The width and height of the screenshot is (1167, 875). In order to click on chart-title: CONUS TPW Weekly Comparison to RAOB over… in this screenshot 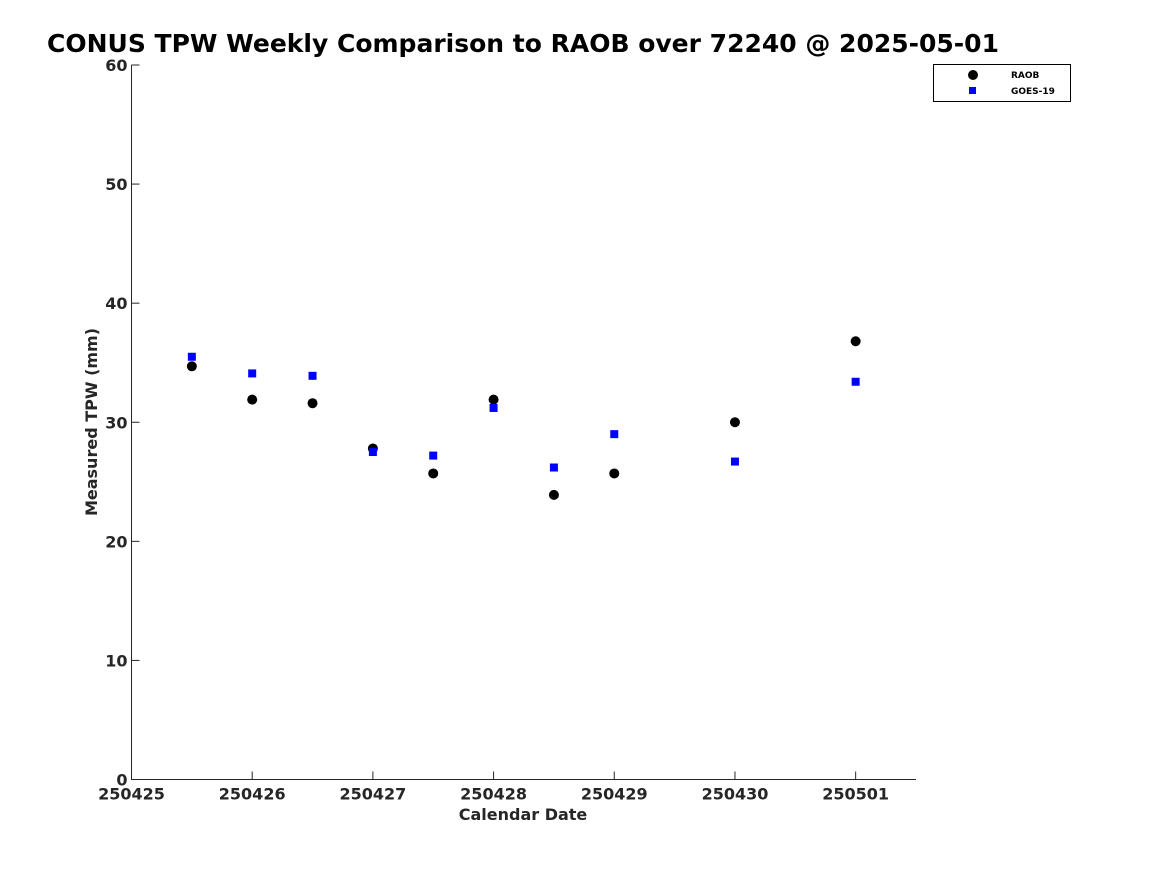, I will do `click(523, 43)`.